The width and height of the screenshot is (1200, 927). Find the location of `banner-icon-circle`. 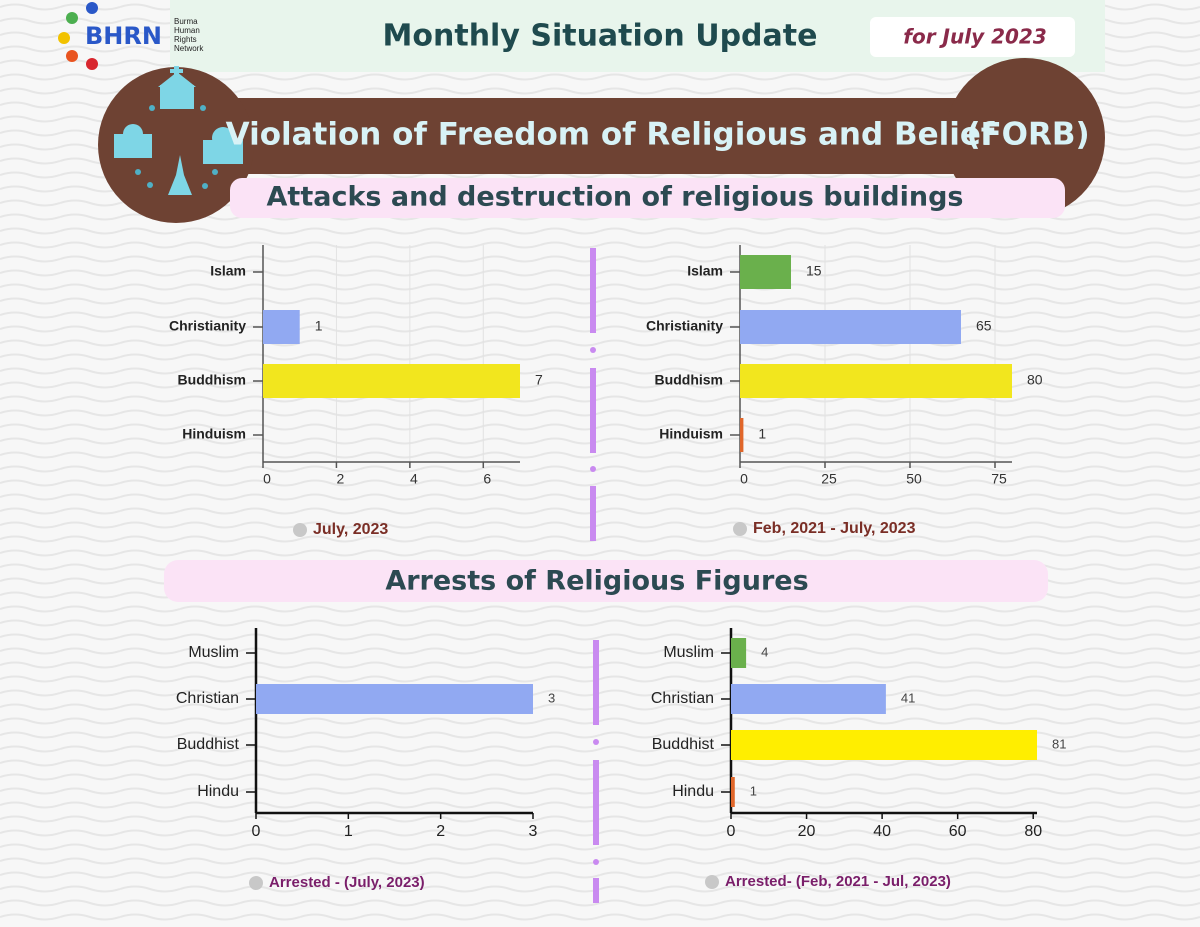

banner-icon-circle is located at coordinates (176, 145).